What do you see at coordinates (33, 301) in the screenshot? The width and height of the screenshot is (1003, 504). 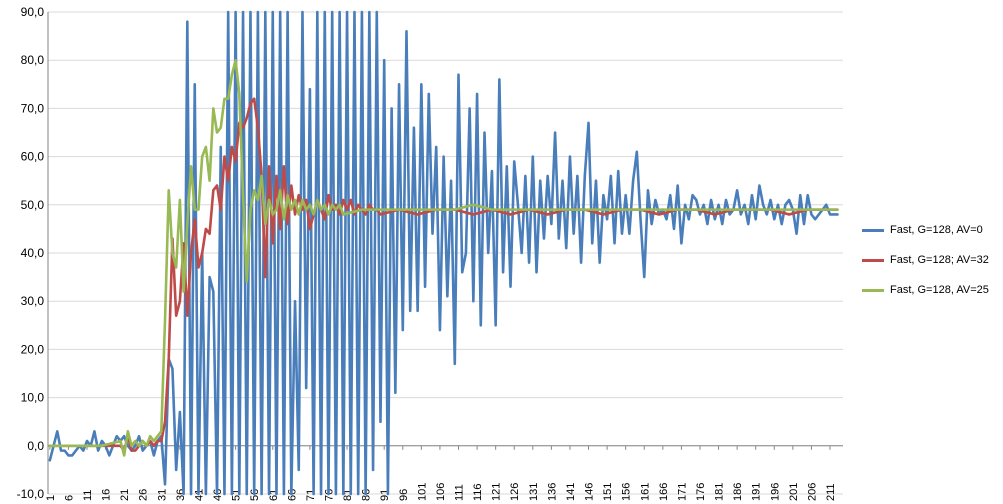 I see `y-tick-label: 30,0` at bounding box center [33, 301].